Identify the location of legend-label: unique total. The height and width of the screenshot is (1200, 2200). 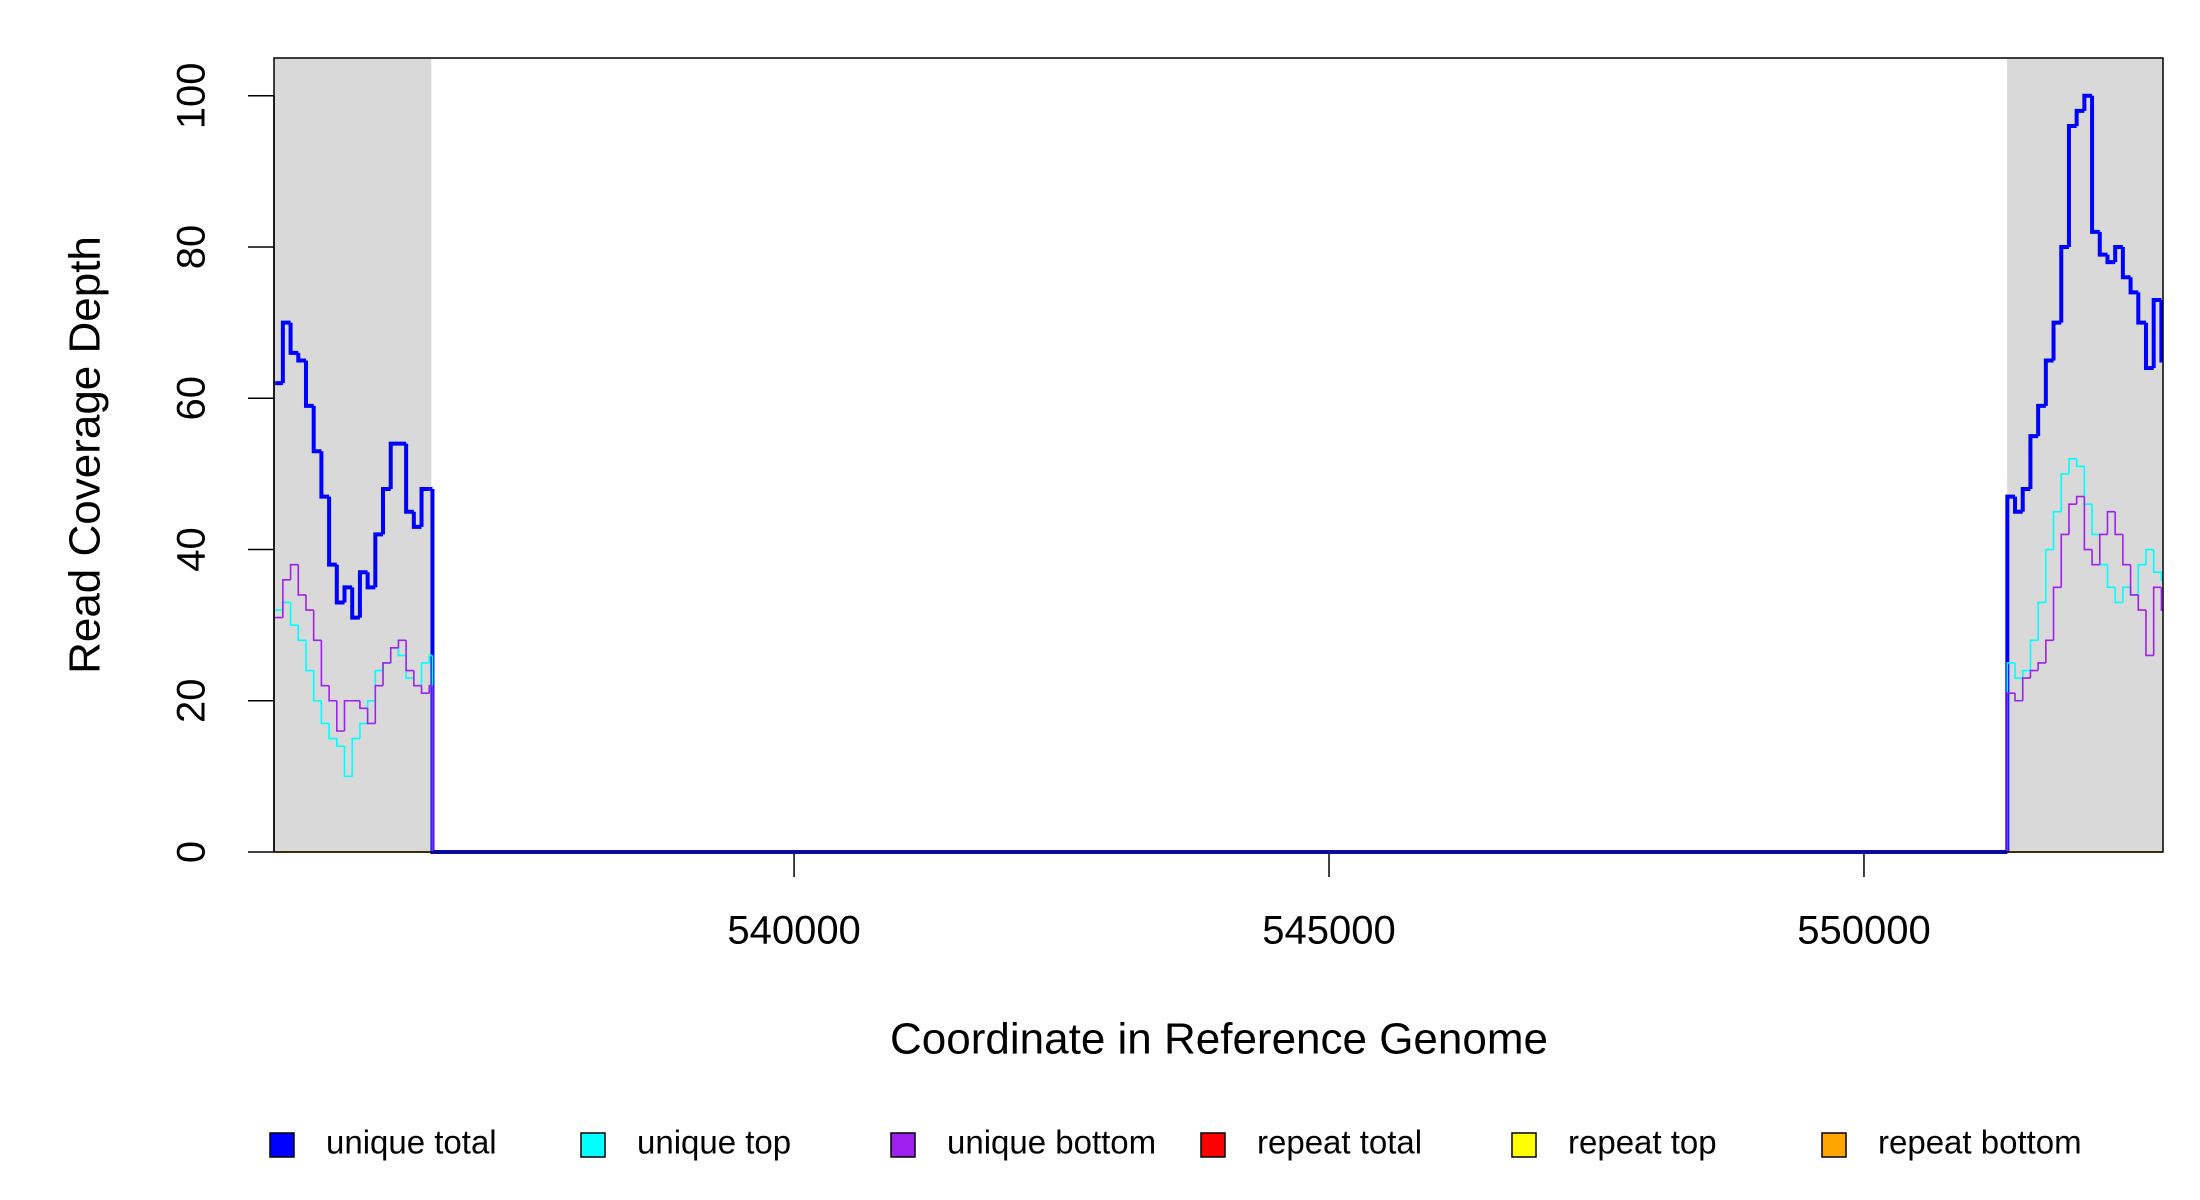
(411, 1142).